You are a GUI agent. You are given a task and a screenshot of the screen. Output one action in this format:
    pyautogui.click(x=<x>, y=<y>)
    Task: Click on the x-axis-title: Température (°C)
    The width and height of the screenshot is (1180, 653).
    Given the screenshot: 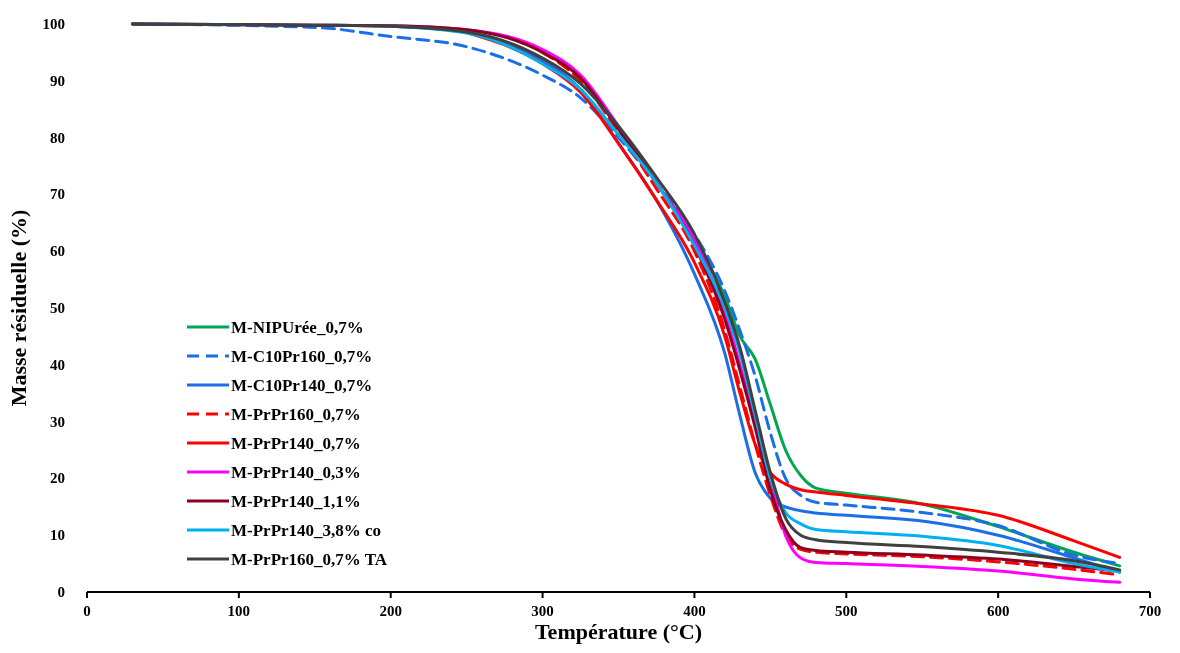 What is the action you would take?
    pyautogui.click(x=618, y=631)
    